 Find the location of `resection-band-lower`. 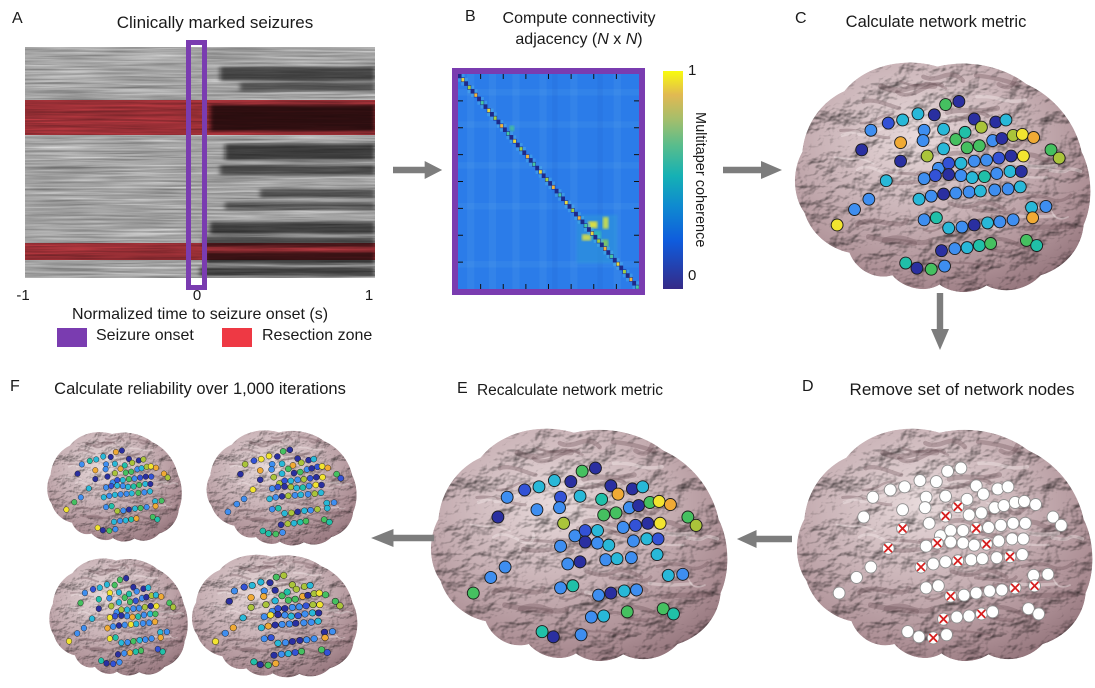

resection-band-lower is located at coordinates (200, 251).